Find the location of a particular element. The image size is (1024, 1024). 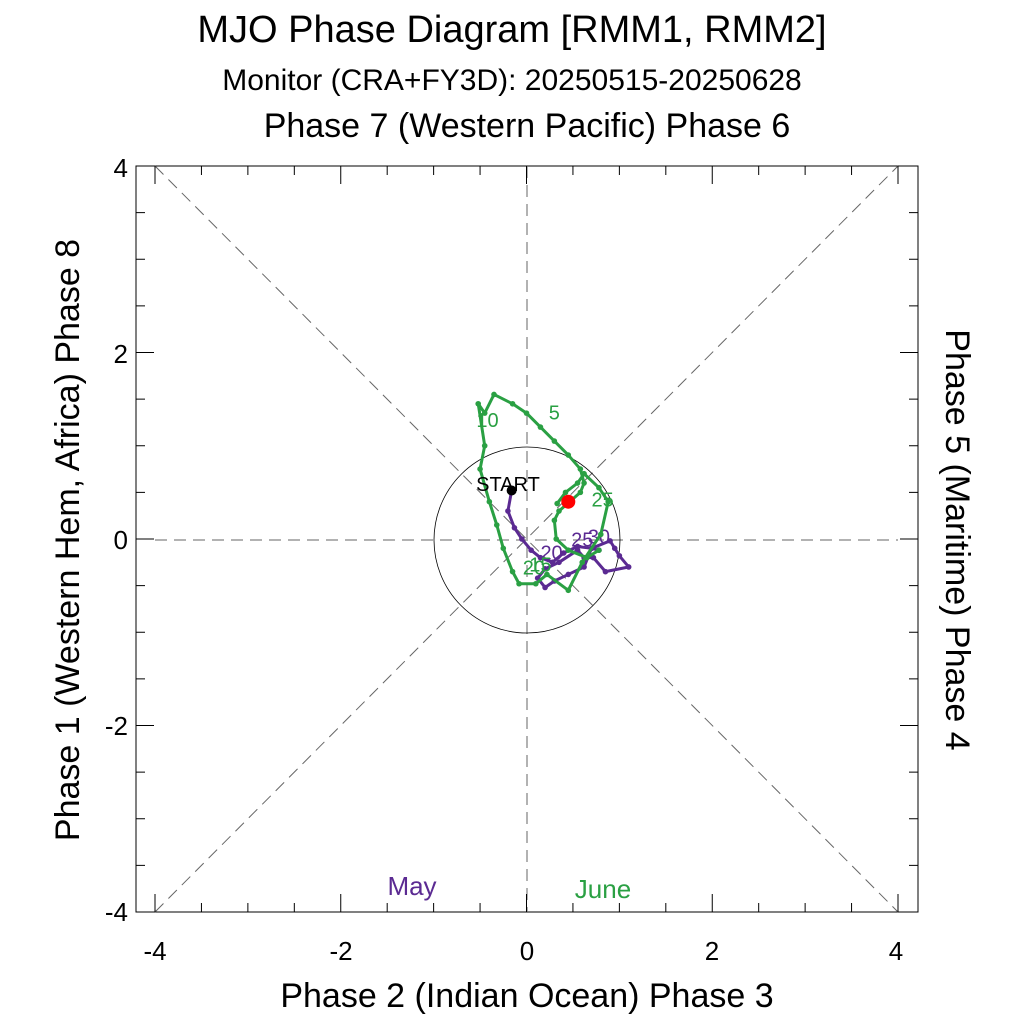

start-label: START is located at coordinates (508, 485).